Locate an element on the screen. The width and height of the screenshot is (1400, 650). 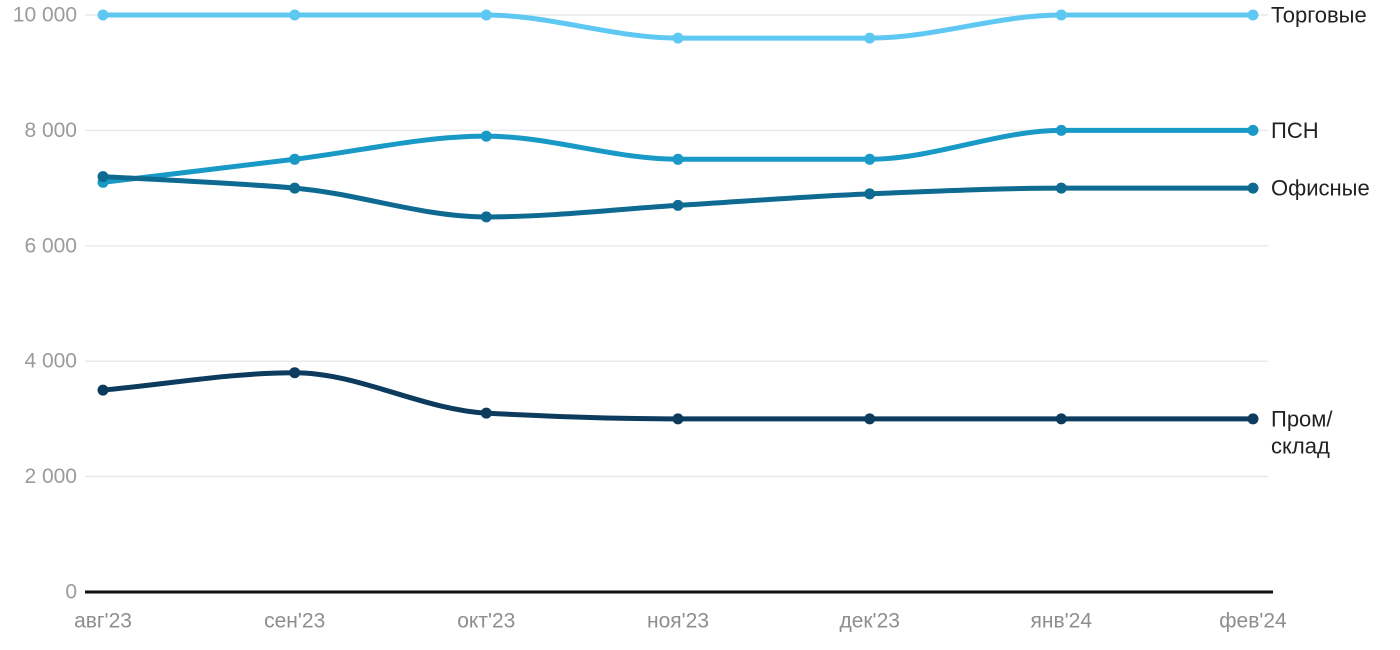
x-tick-label-4: дек'23 is located at coordinates (869, 621).